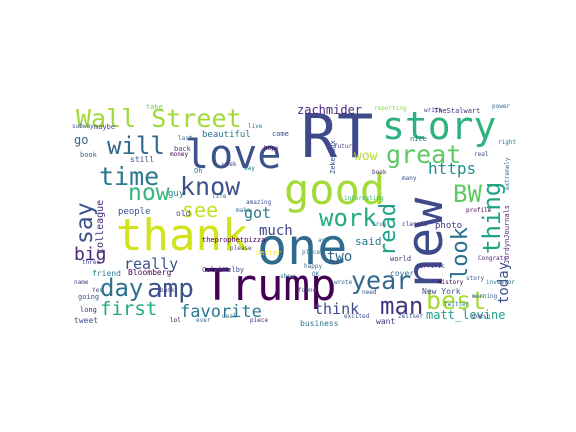 This screenshot has height=432, width=576. I want to click on word: photo, so click(449, 226).